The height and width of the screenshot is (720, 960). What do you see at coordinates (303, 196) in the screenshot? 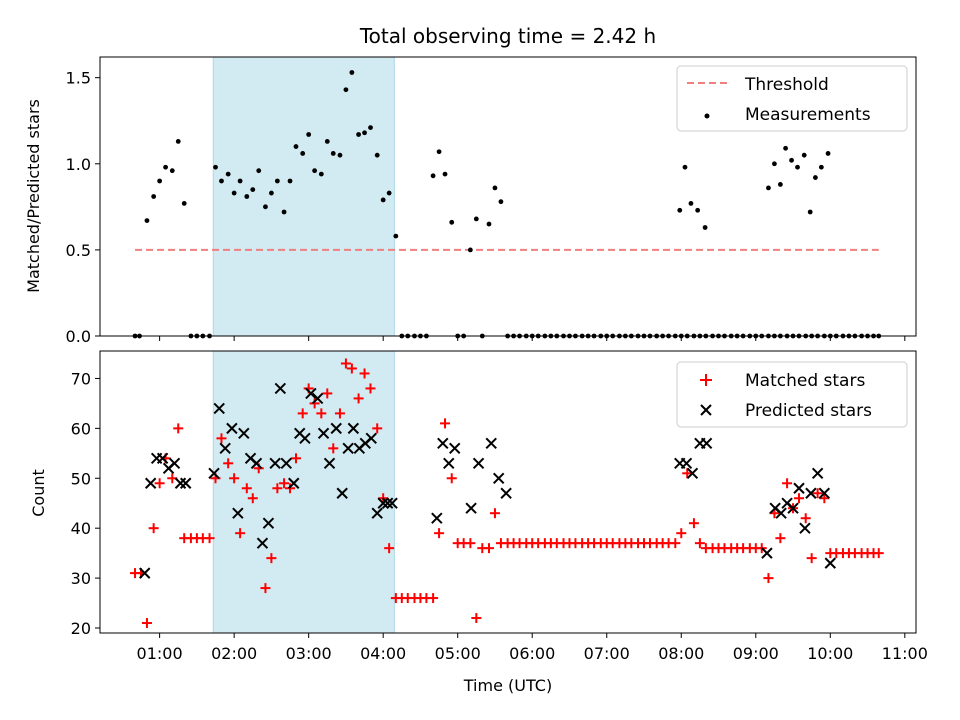
I see `observing-window-shade` at bounding box center [303, 196].